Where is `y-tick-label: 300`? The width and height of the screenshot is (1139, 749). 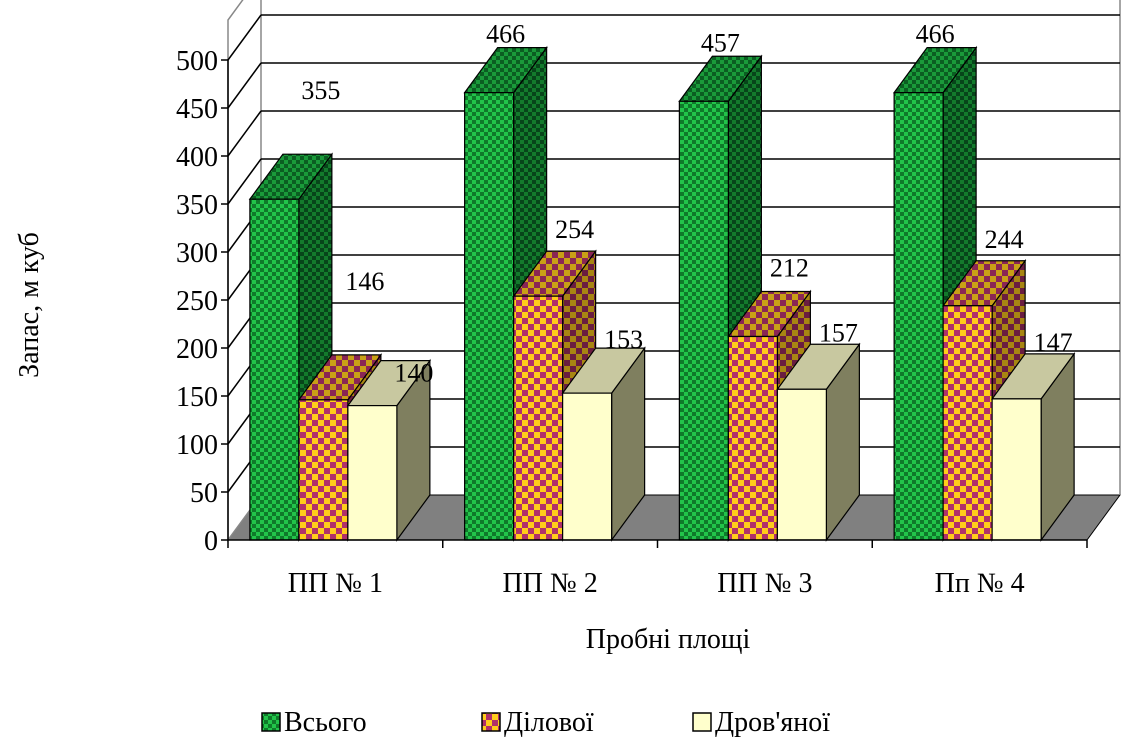
y-tick-label: 300 is located at coordinates (197, 253).